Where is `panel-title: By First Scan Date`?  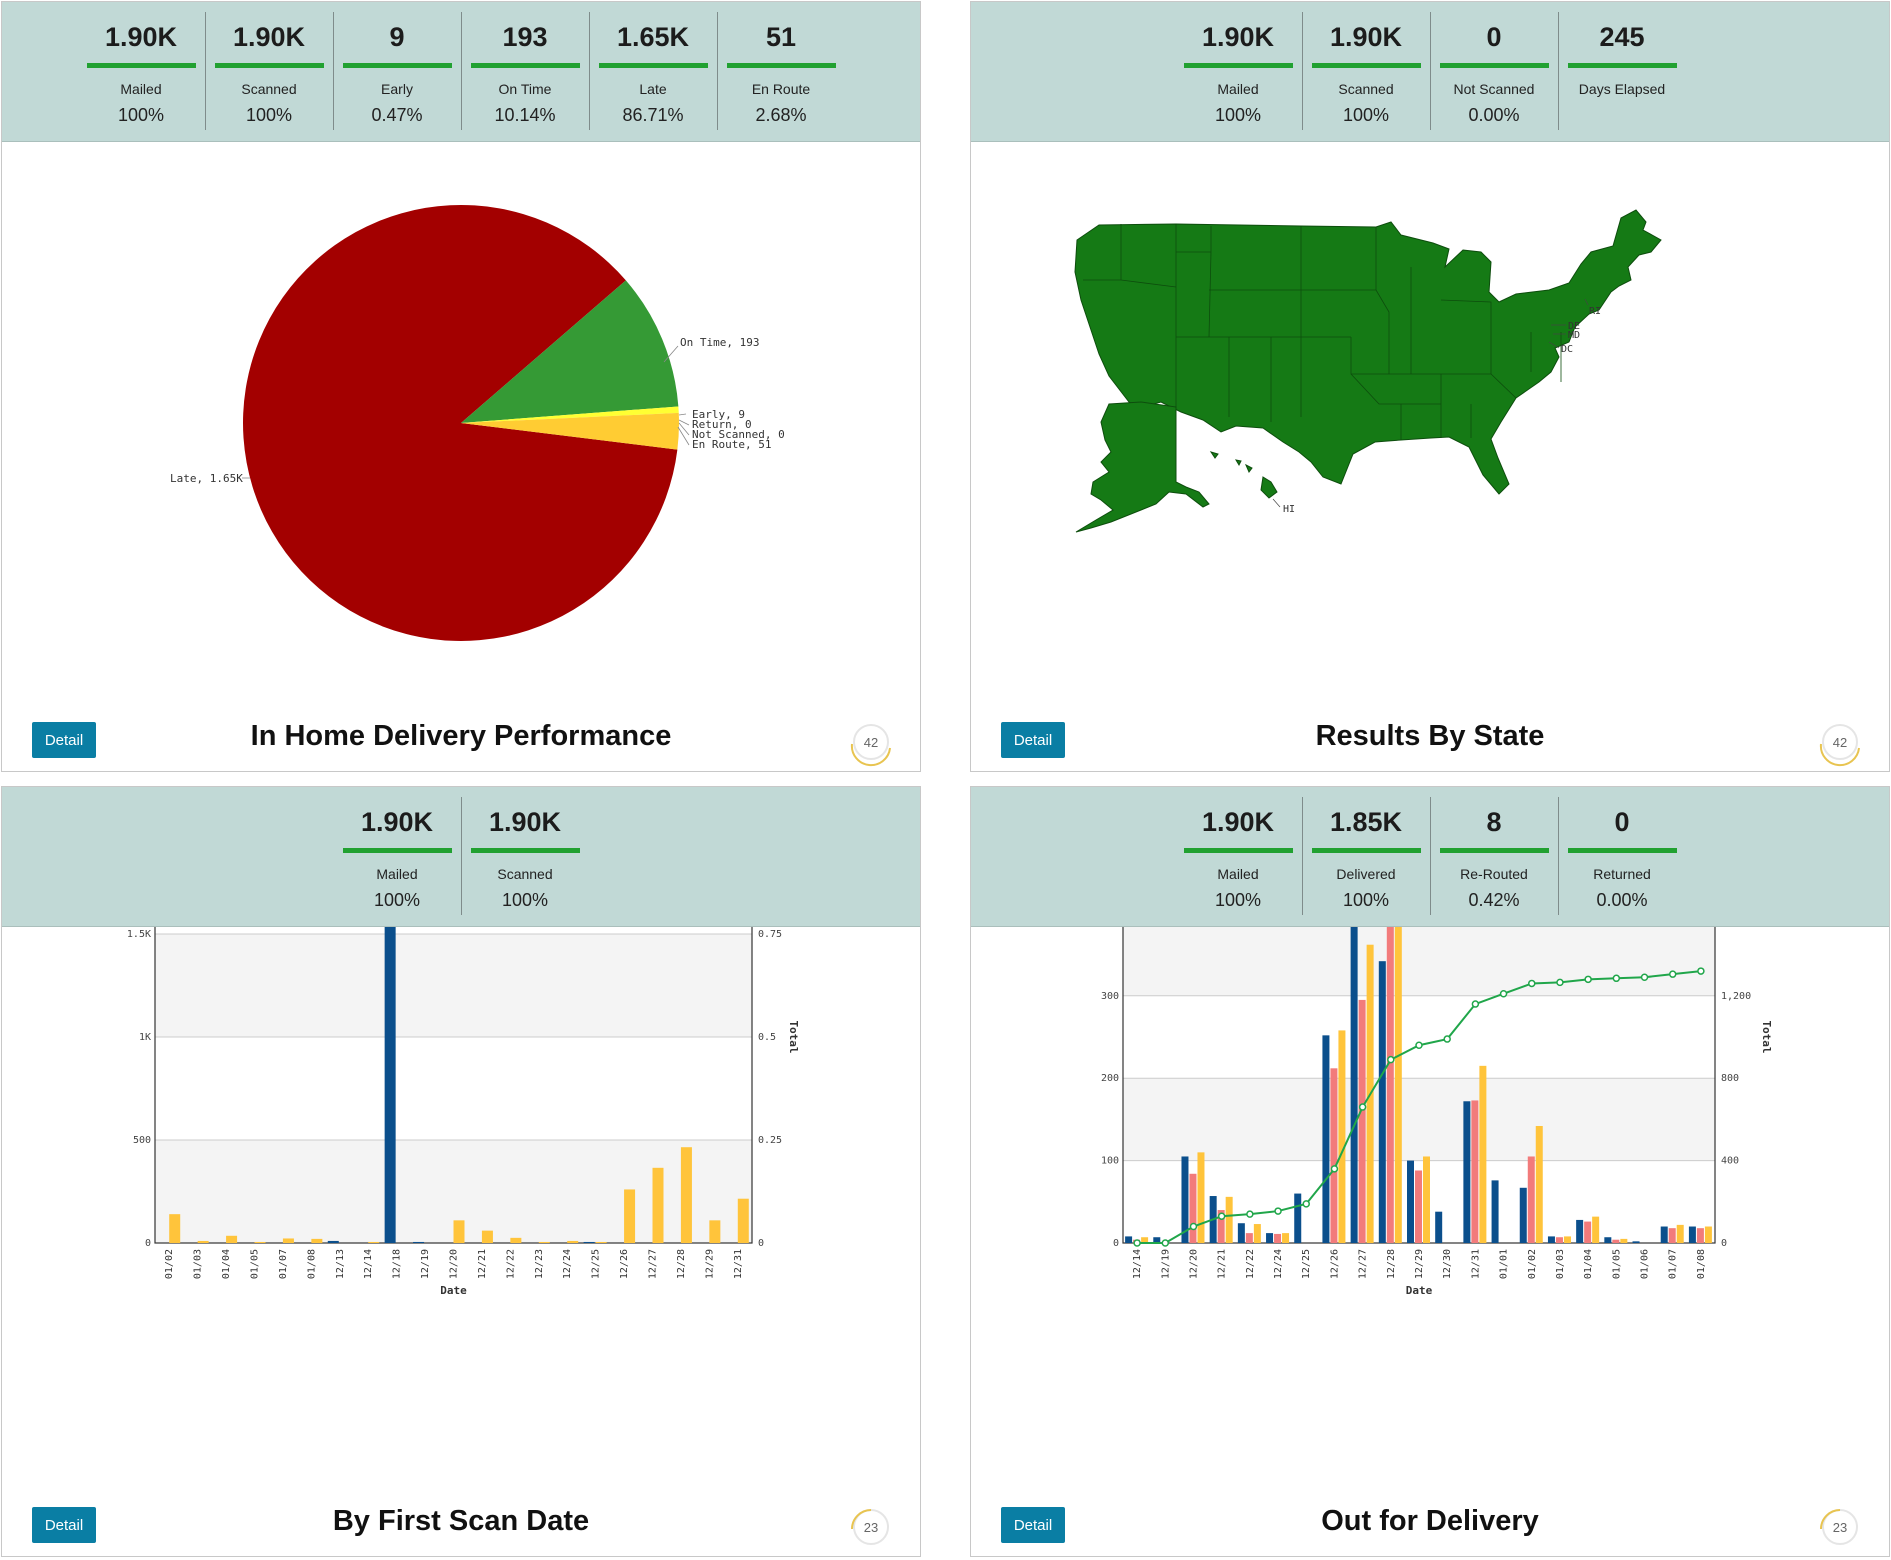 panel-title: By First Scan Date is located at coordinates (461, 1521).